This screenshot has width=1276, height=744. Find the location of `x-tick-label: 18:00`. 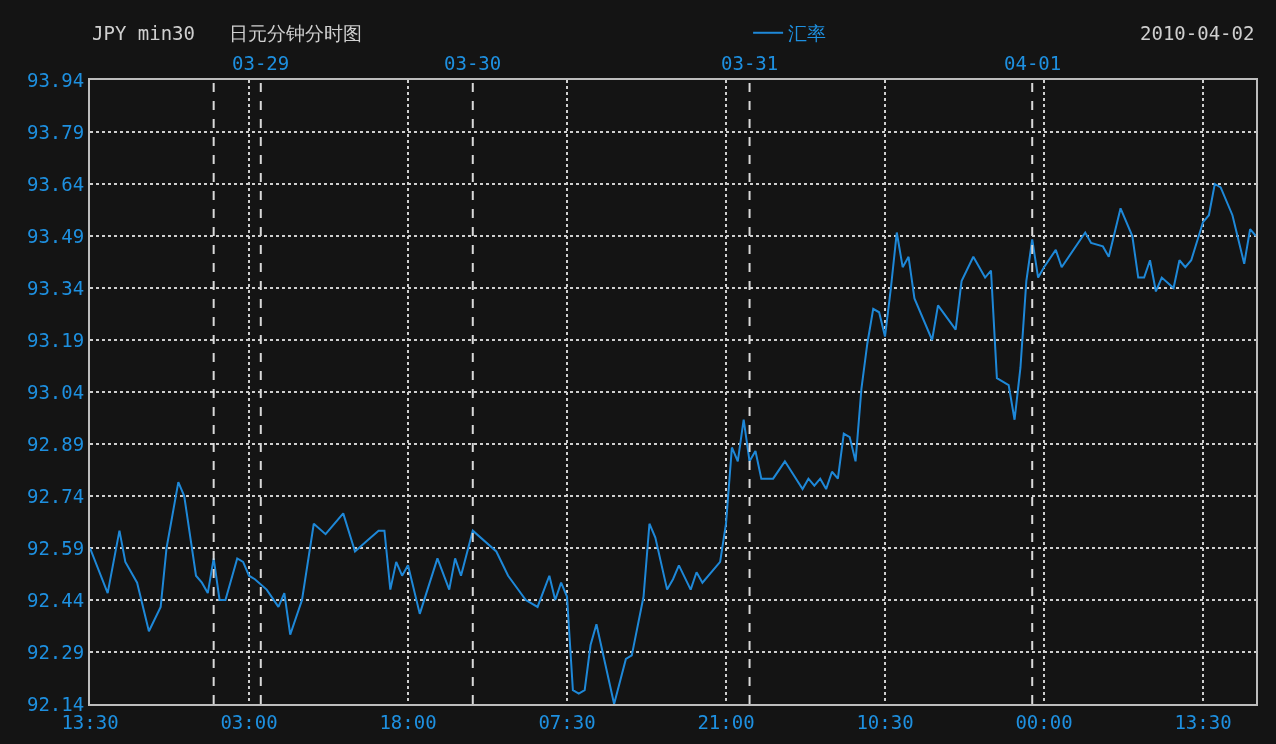

x-tick-label: 18:00 is located at coordinates (408, 721).